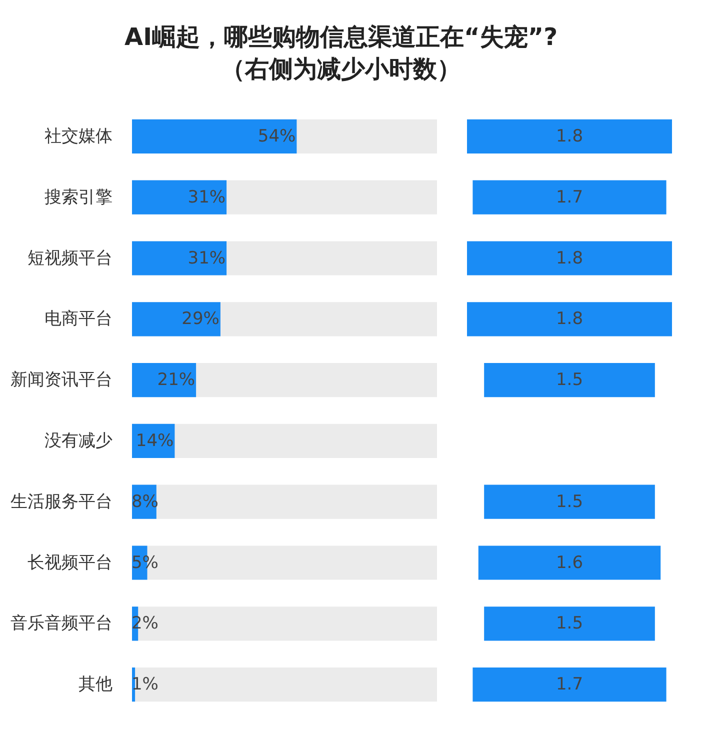 Image resolution: width=708 pixels, height=738 pixels. I want to click on y-tick-label: 社交媒体, so click(78, 136).